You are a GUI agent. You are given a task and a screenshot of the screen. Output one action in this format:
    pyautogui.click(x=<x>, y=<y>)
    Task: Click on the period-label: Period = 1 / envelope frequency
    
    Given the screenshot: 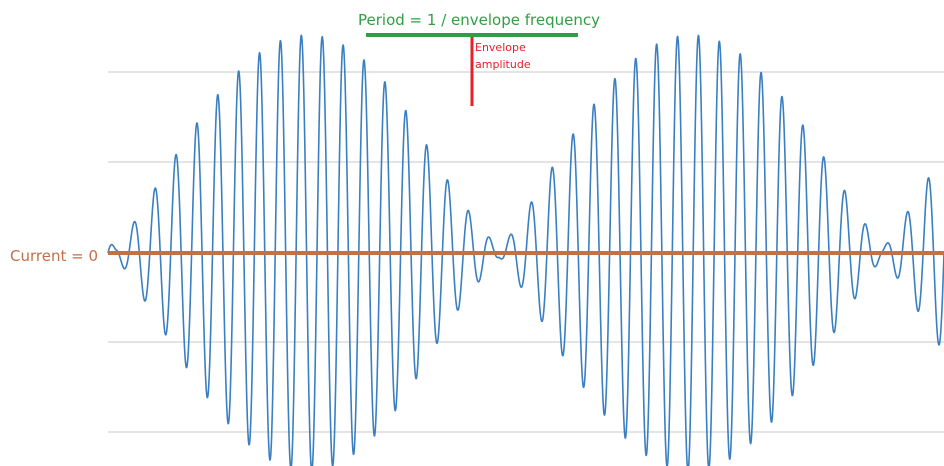 What is the action you would take?
    pyautogui.click(x=479, y=20)
    